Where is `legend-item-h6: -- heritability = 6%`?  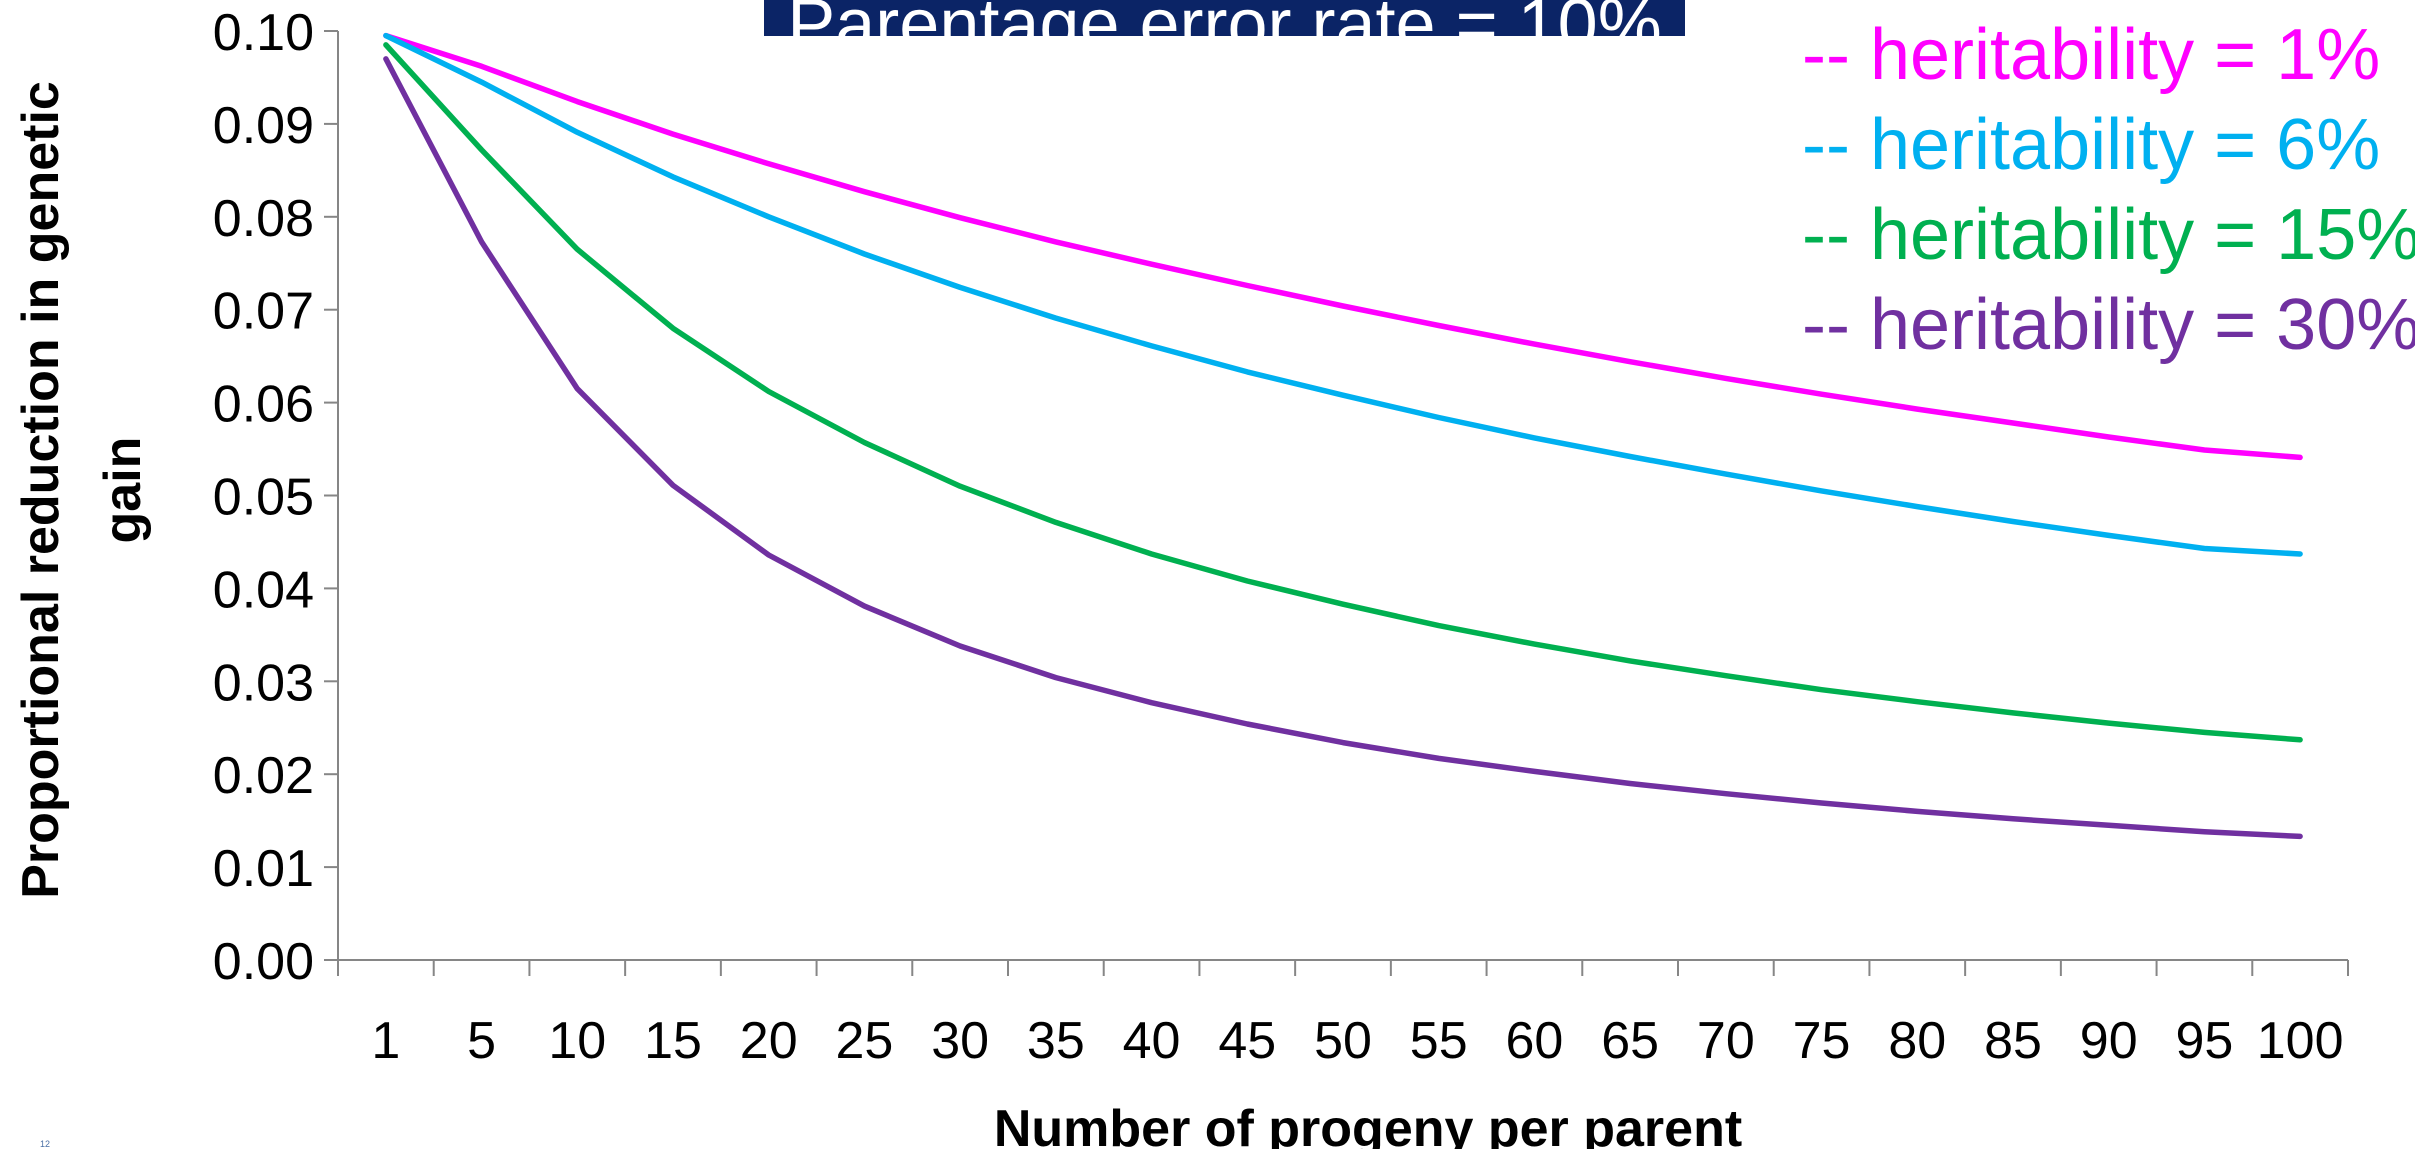 legend-item-h6: -- heritability = 6% is located at coordinates (2091, 145).